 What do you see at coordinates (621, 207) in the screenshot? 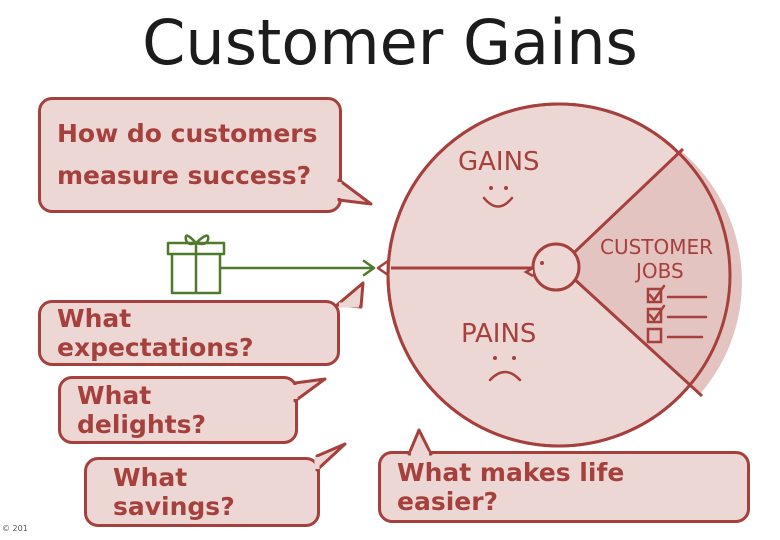
I see `divider-gains-jobs` at bounding box center [621, 207].